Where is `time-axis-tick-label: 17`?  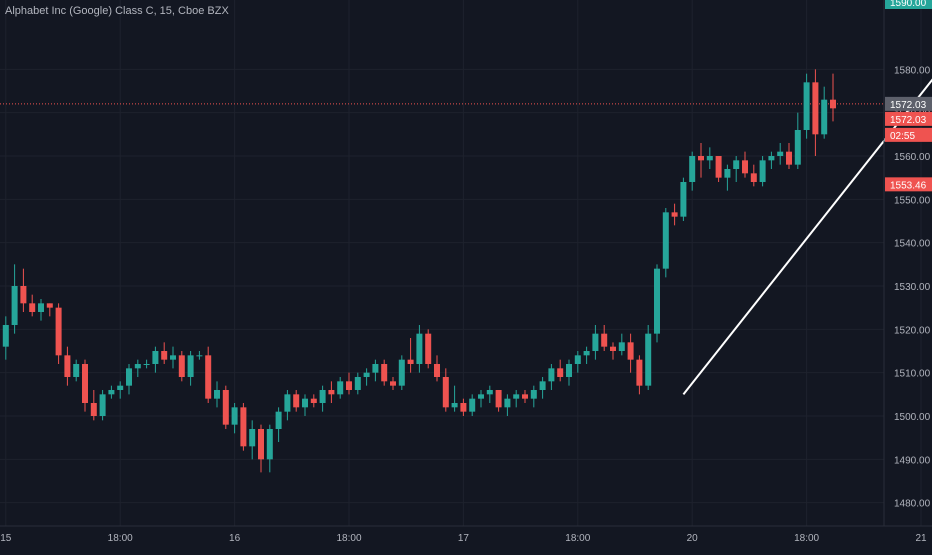
time-axis-tick-label: 17 is located at coordinates (464, 538).